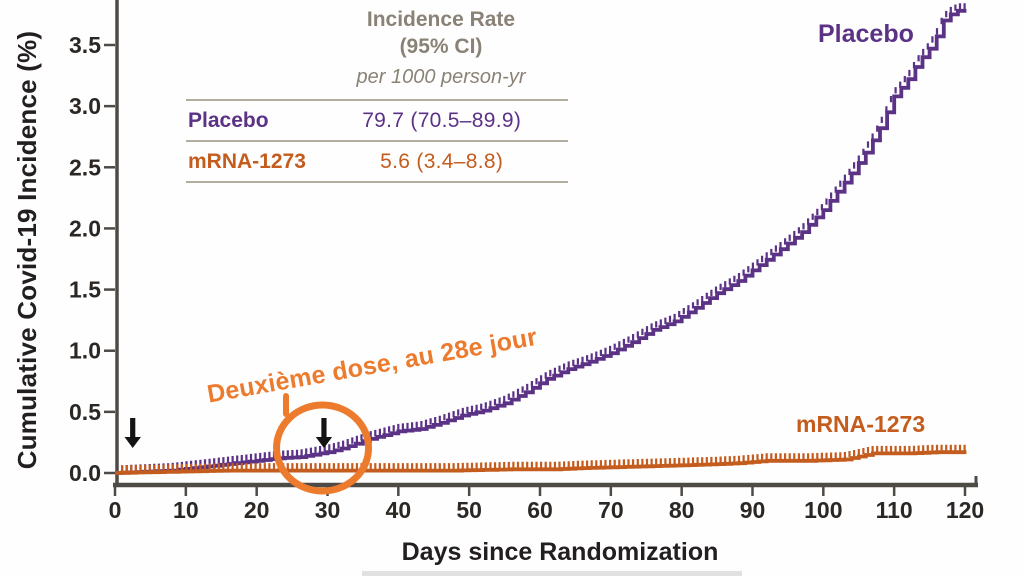  What do you see at coordinates (85, 473) in the screenshot?
I see `y-tick-label: 0.0` at bounding box center [85, 473].